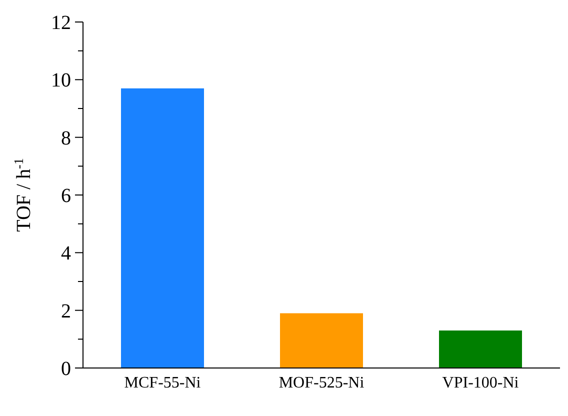  What do you see at coordinates (481, 383) in the screenshot?
I see `x-tick-label: VPI-100-Ni` at bounding box center [481, 383].